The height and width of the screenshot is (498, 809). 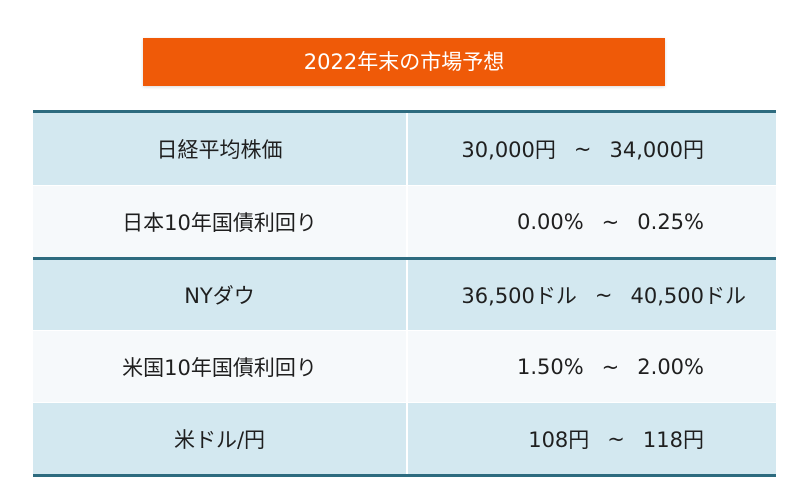 I want to click on row-label: NYダウ, so click(x=220, y=295).